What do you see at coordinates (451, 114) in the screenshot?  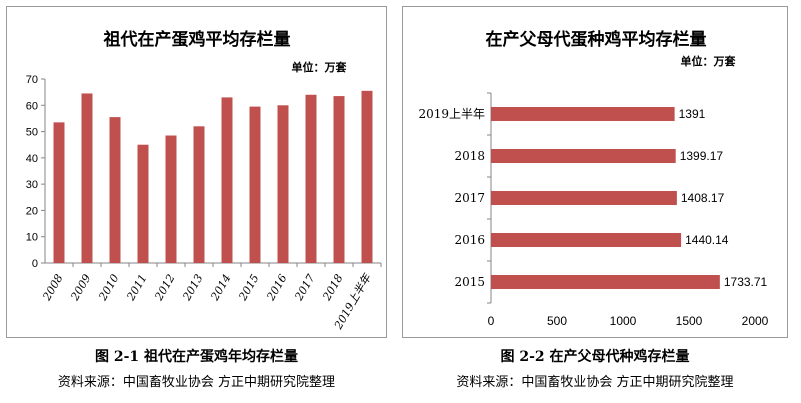 I see `y-tick-label: 2019上半年` at bounding box center [451, 114].